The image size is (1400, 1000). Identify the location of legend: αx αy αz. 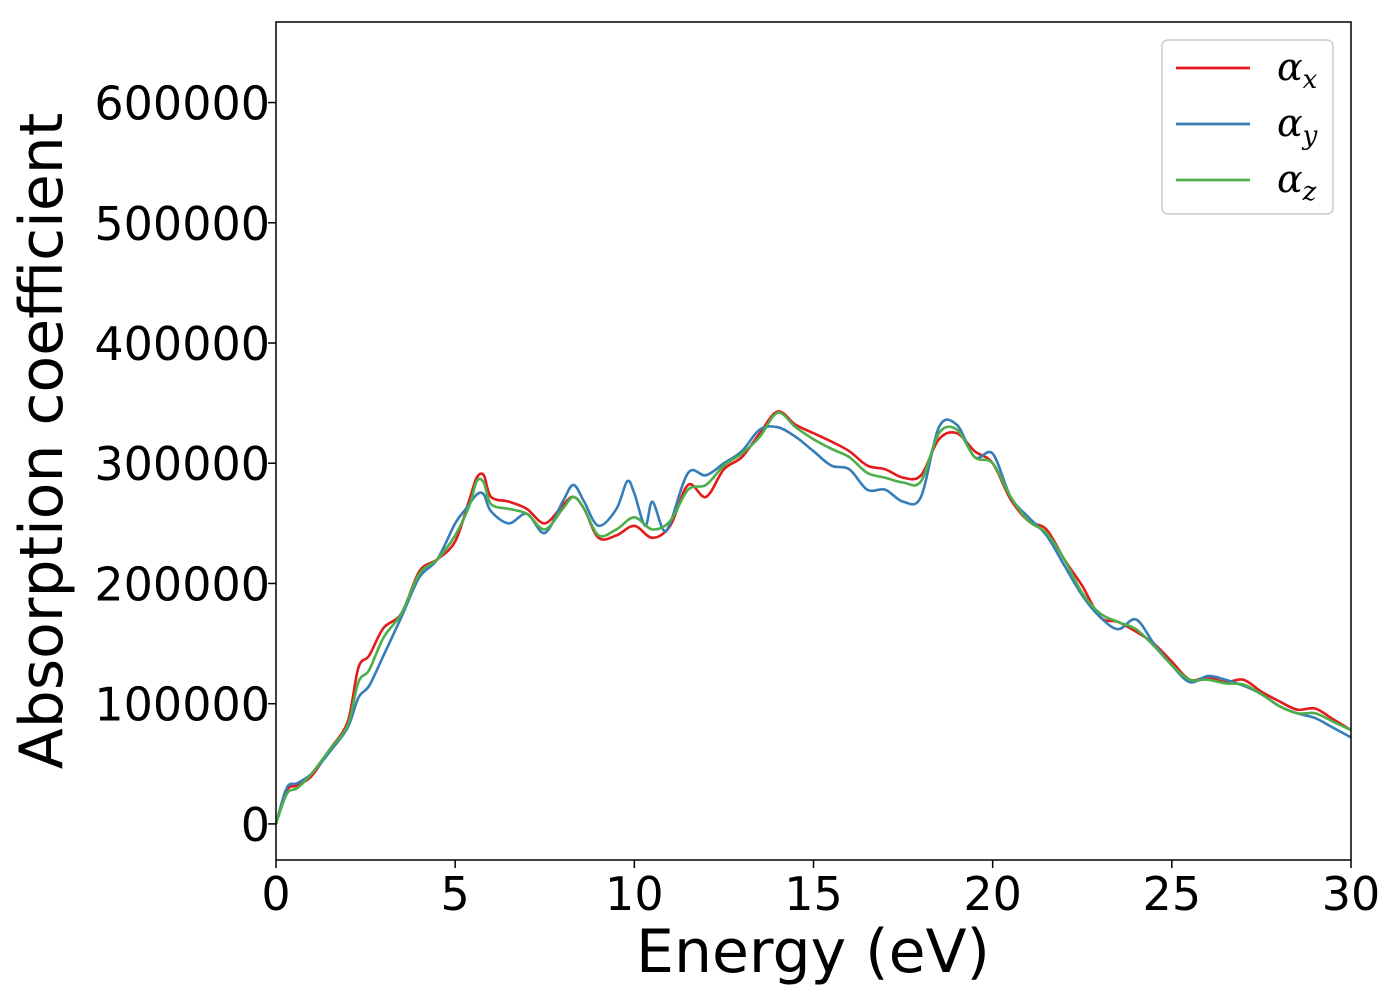
(1247, 127).